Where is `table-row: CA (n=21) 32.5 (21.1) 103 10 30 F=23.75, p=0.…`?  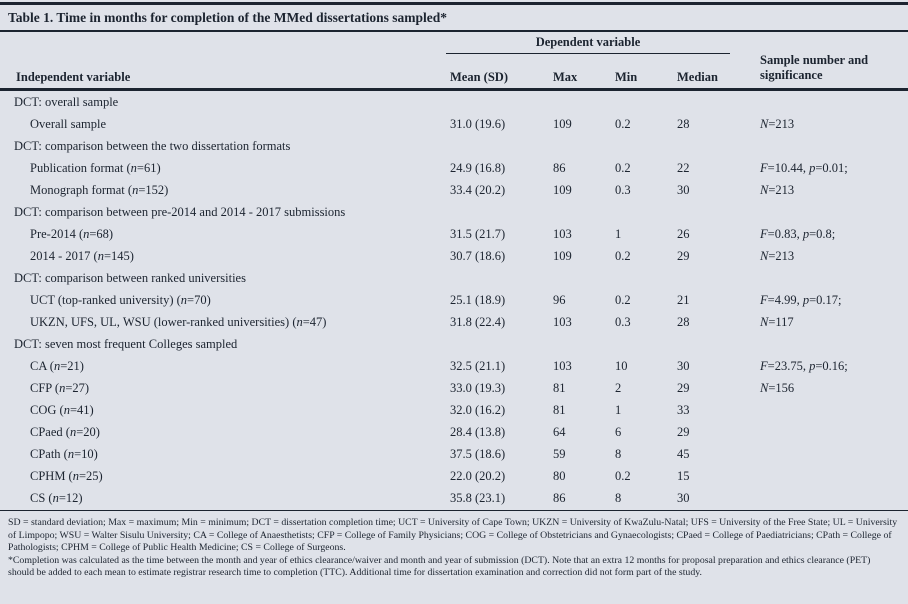
table-row: CA (n=21) 32.5 (21.1) 103 10 30 F=23.75, p=0.… is located at coordinates (454, 366).